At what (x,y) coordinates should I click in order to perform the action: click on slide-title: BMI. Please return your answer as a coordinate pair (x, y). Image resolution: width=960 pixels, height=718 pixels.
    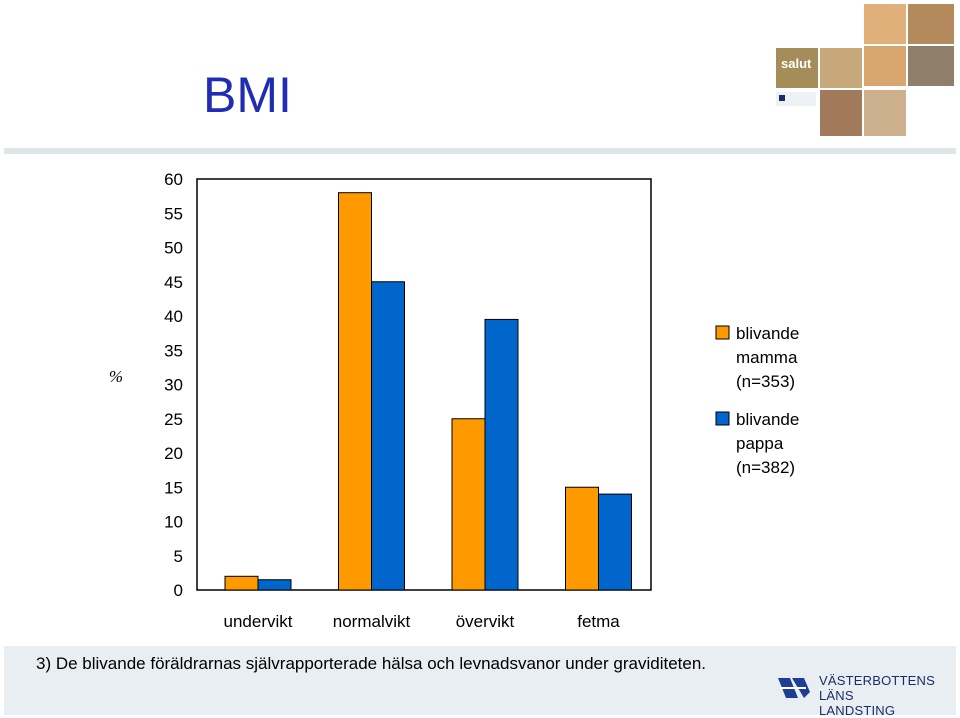
    Looking at the image, I should click on (247, 95).